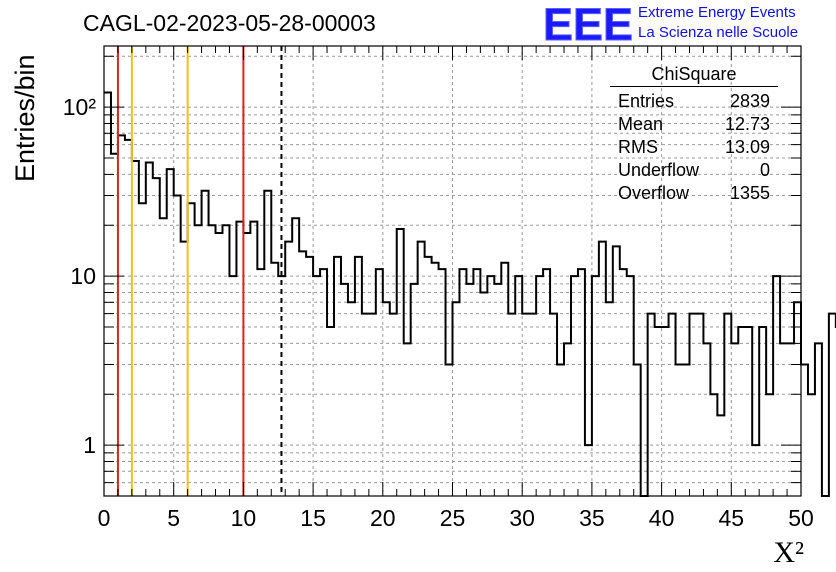 The width and height of the screenshot is (836, 572). Describe the element at coordinates (694, 193) in the screenshot. I see `stats-row: Overflow 1355` at that location.